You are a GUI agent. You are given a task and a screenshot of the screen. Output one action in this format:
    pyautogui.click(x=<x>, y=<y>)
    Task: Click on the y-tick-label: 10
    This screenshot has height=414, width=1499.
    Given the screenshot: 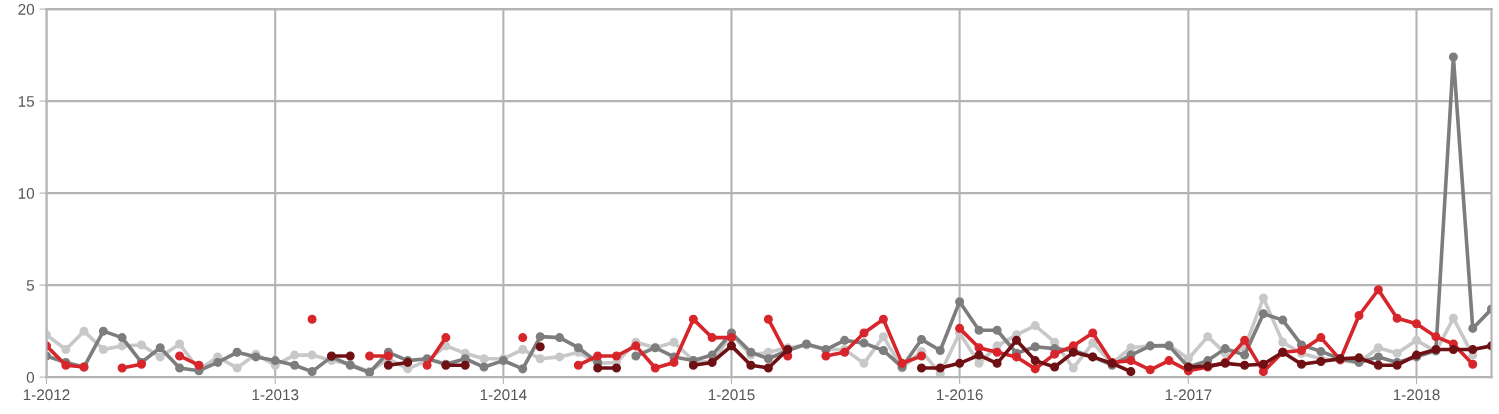 What is the action you would take?
    pyautogui.click(x=26, y=193)
    